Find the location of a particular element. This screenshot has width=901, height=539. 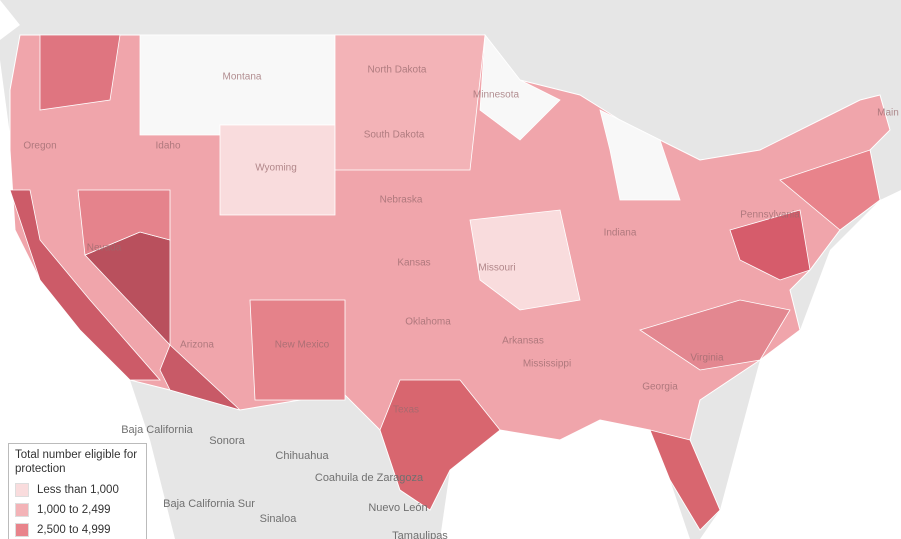

legend-title: Total number eligible for protection is located at coordinates (76, 462).